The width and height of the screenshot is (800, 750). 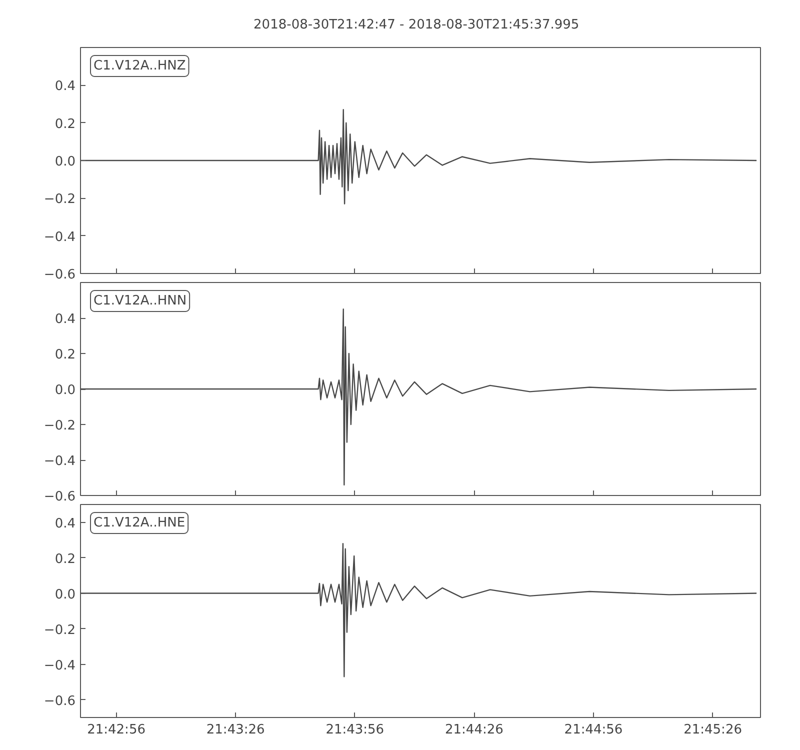 I want to click on x-tick-label: 21:44:26, so click(x=474, y=730).